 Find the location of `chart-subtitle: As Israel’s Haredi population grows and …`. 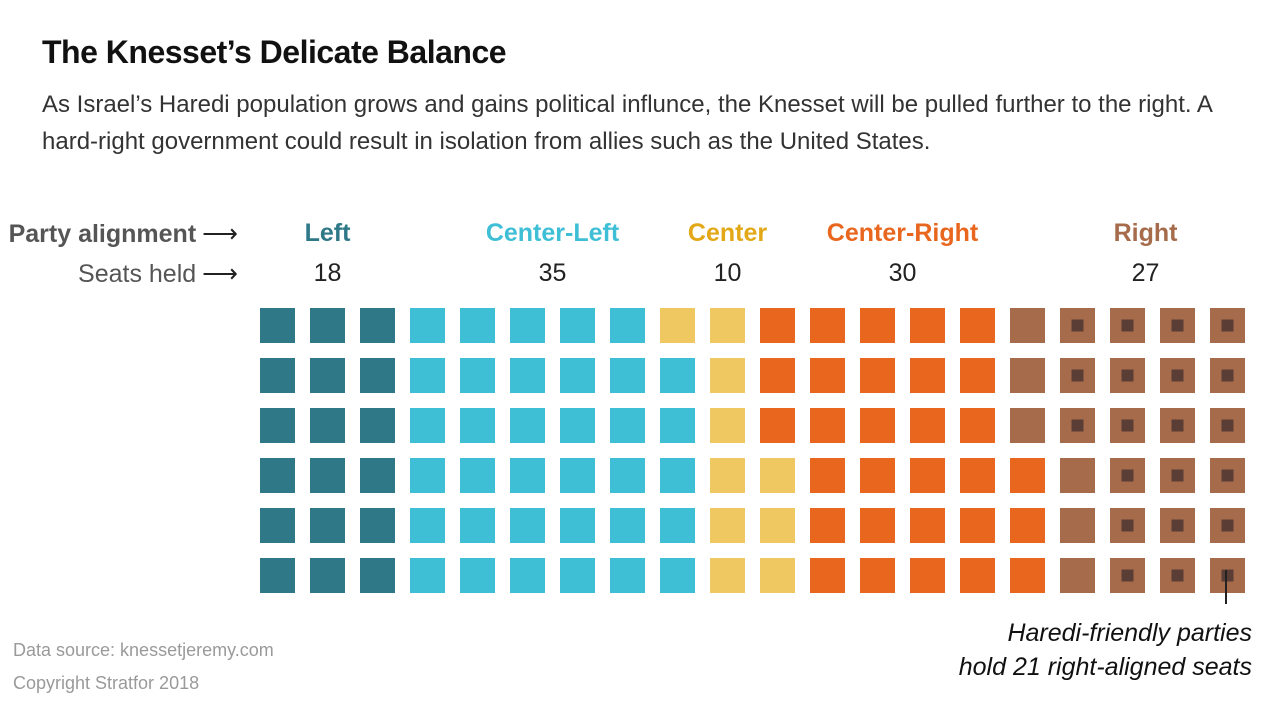

chart-subtitle: As Israel’s Haredi population grows and … is located at coordinates (627, 123).